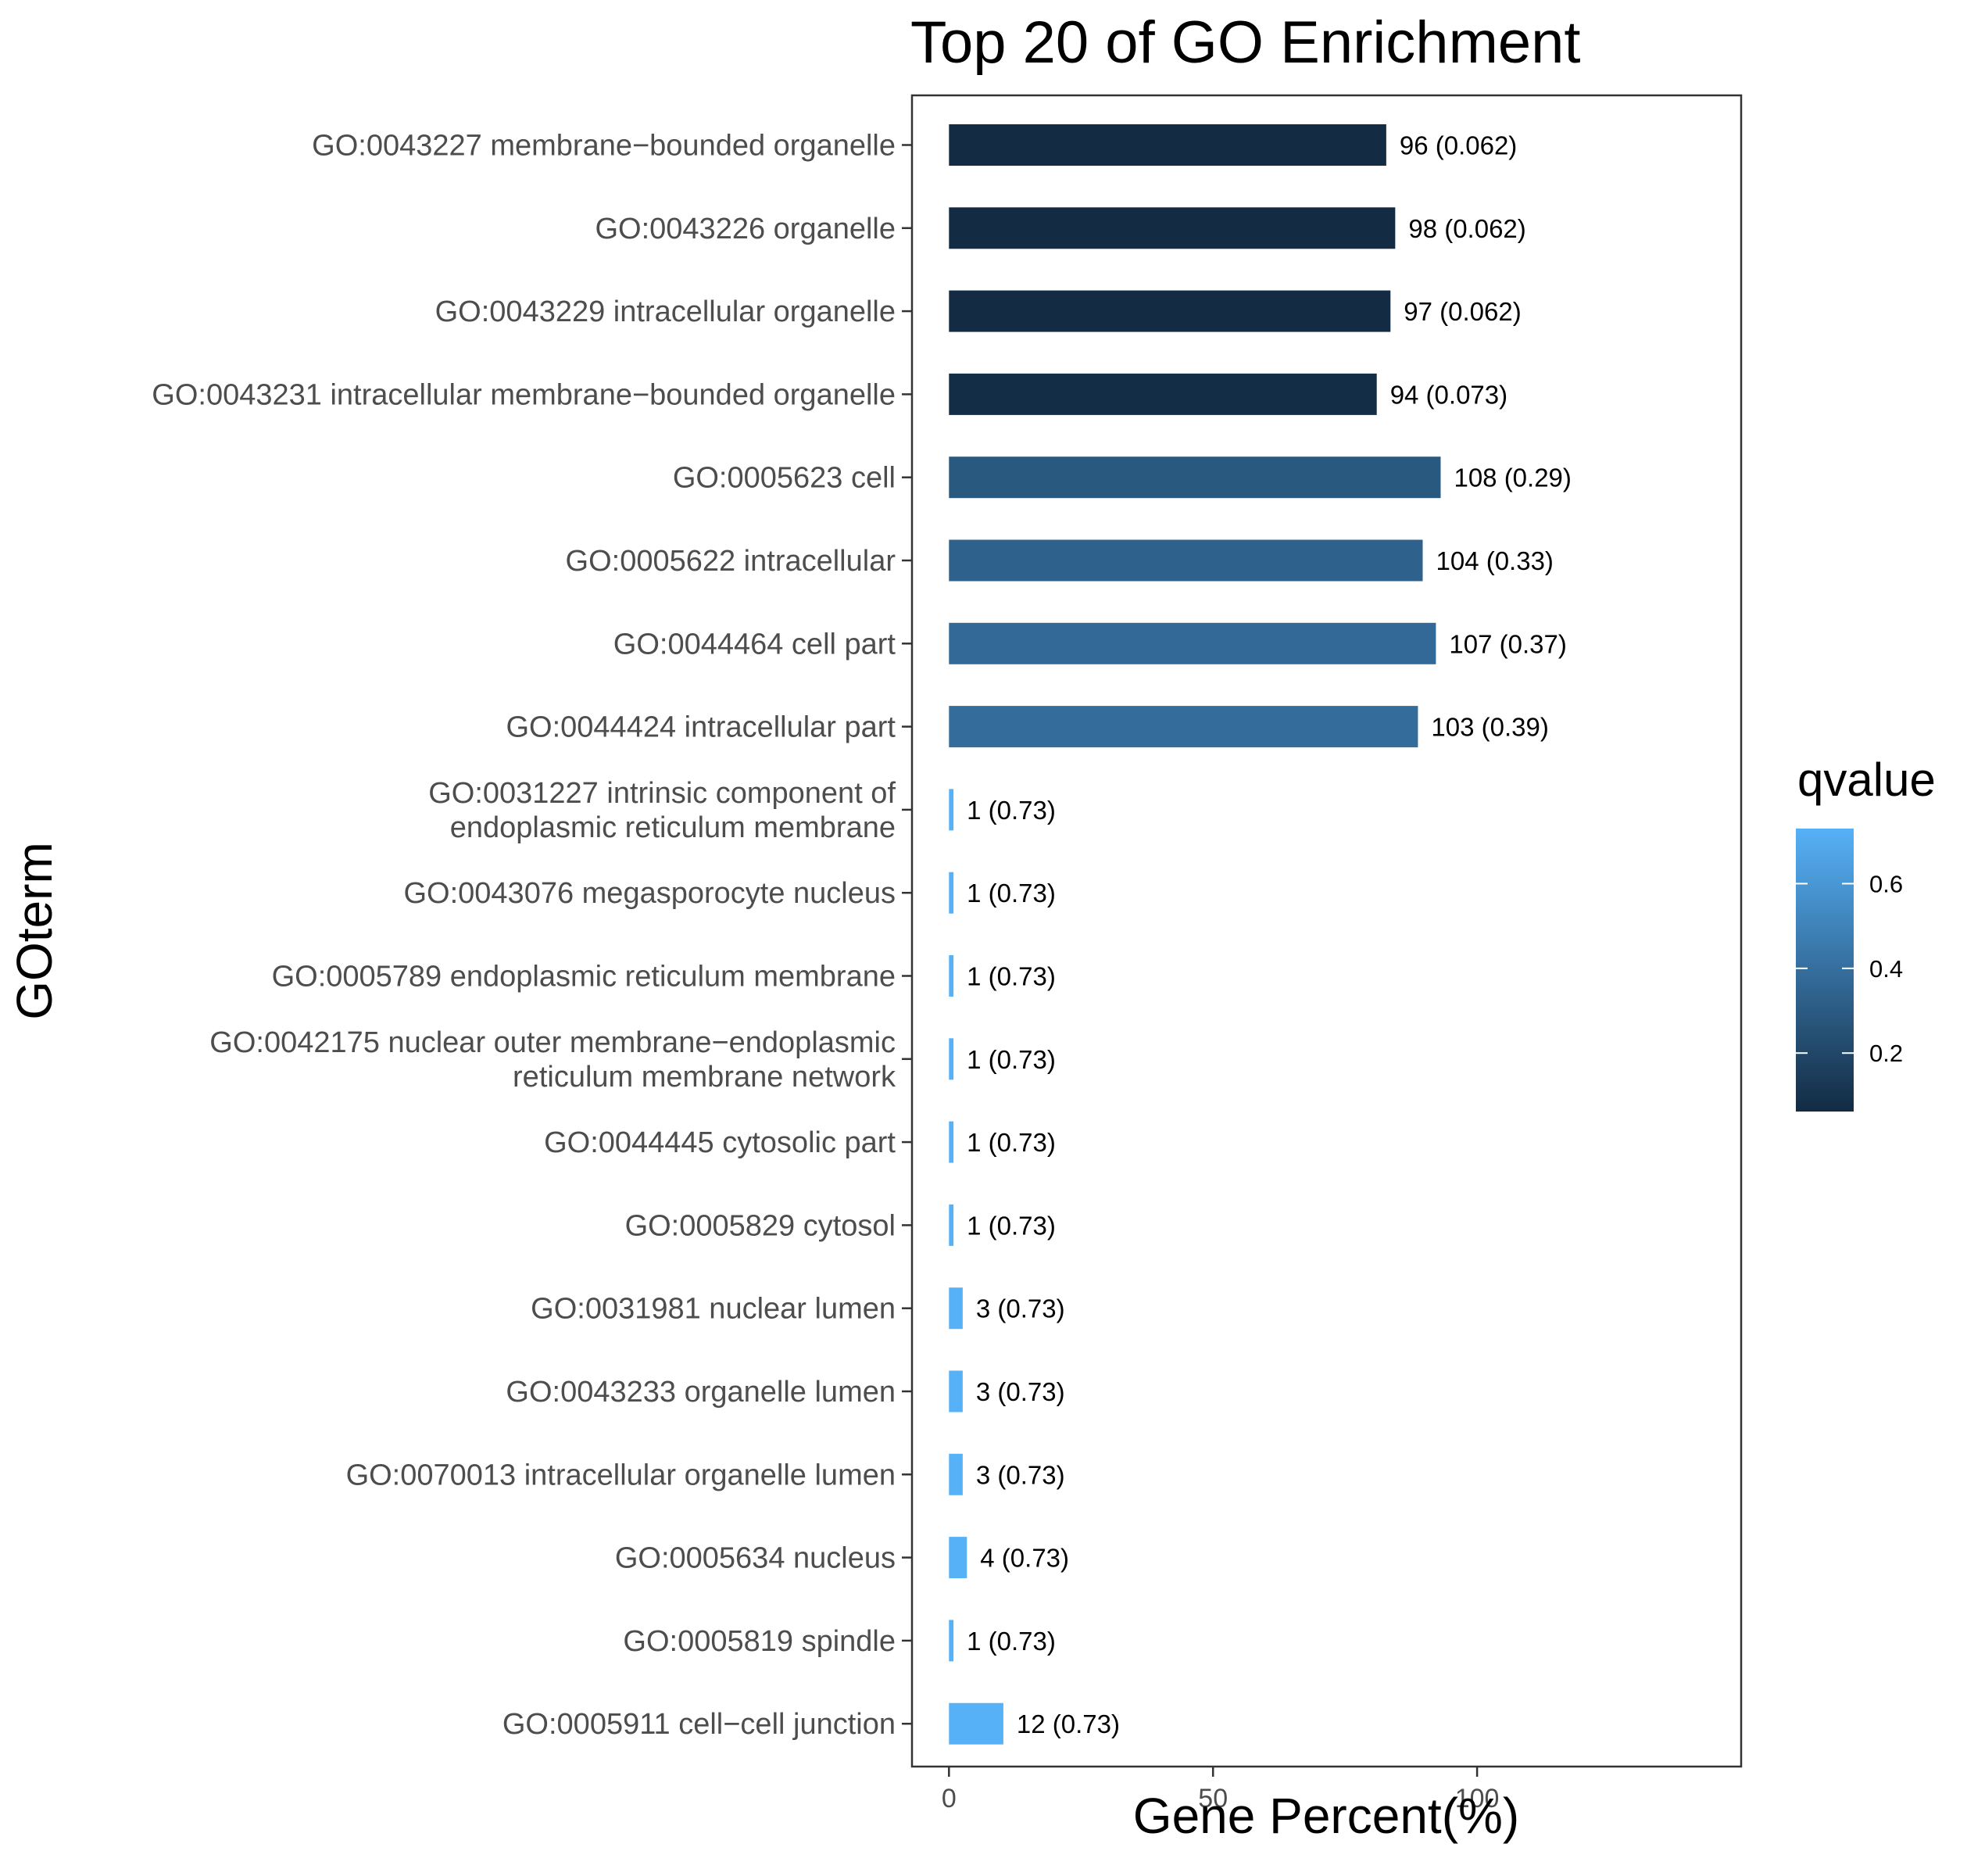 The width and height of the screenshot is (1967, 1876). I want to click on y-tick-label: GO:0043226 organelle, so click(745, 229).